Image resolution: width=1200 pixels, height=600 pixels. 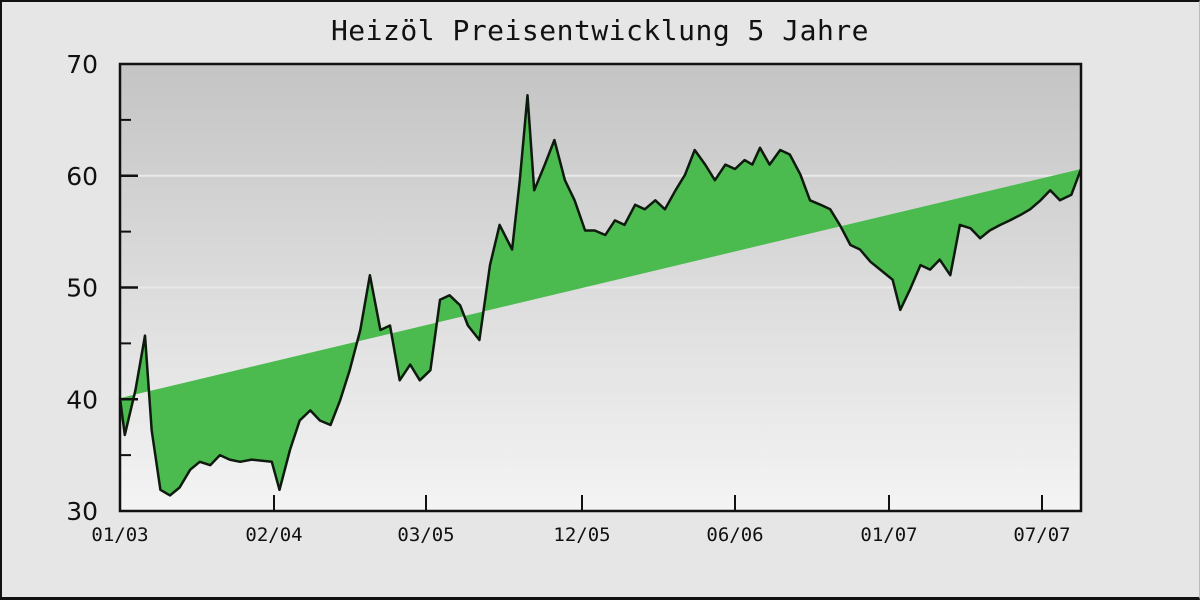 What do you see at coordinates (82, 288) in the screenshot?
I see `y-tick-label: 50` at bounding box center [82, 288].